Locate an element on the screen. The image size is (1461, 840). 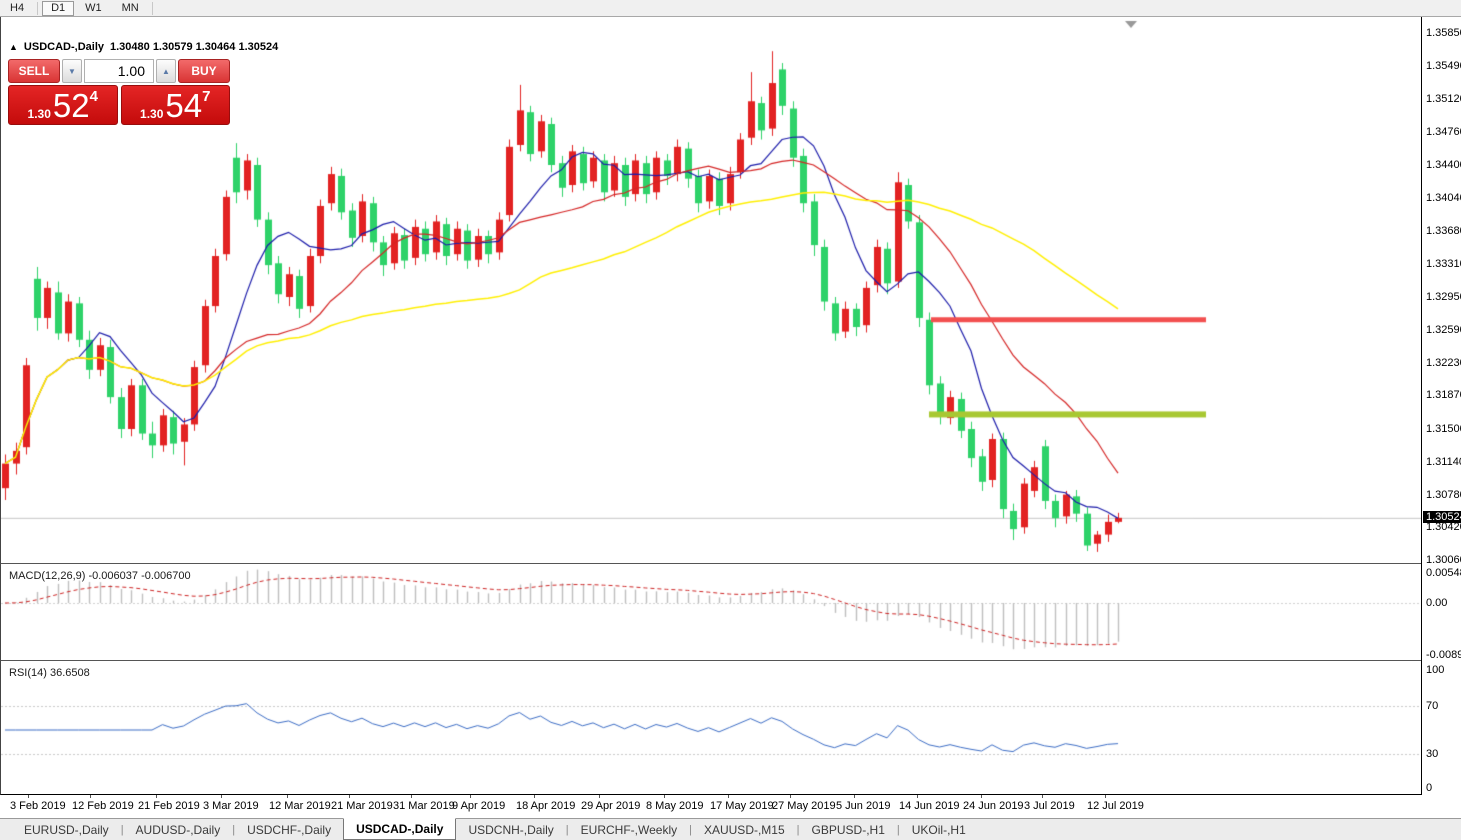
chart-tab-audusd-daily: AUDUSD-,Daily is located at coordinates (178, 829).